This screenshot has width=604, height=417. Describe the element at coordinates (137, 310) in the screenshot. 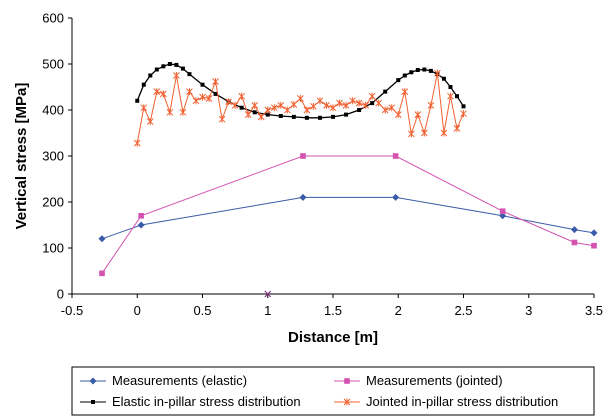

I see `x-tick-label: 0` at that location.